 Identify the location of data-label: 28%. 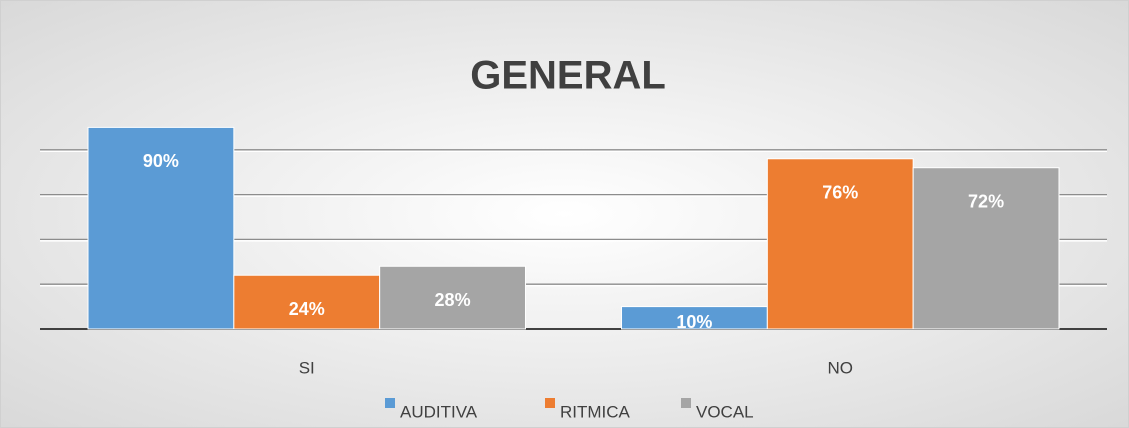
(453, 300).